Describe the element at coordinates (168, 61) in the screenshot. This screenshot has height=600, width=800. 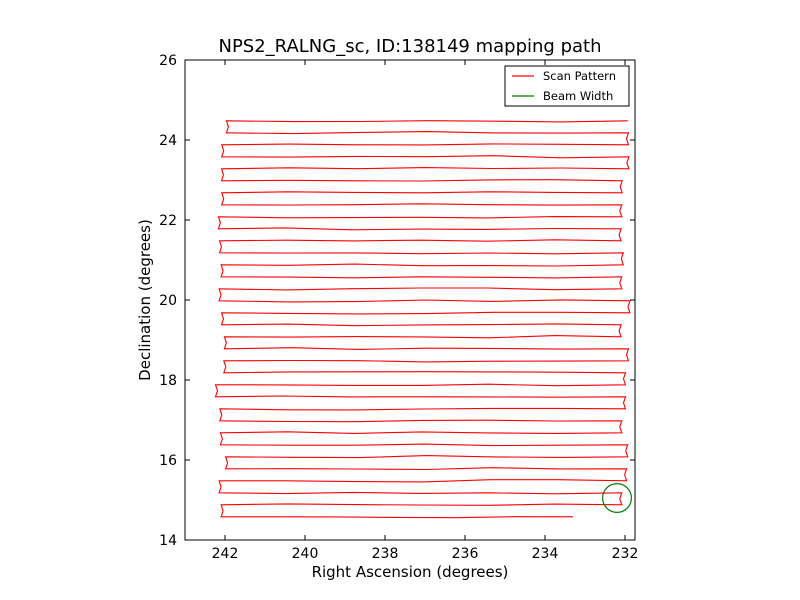
I see `y-tick-label: 26` at that location.